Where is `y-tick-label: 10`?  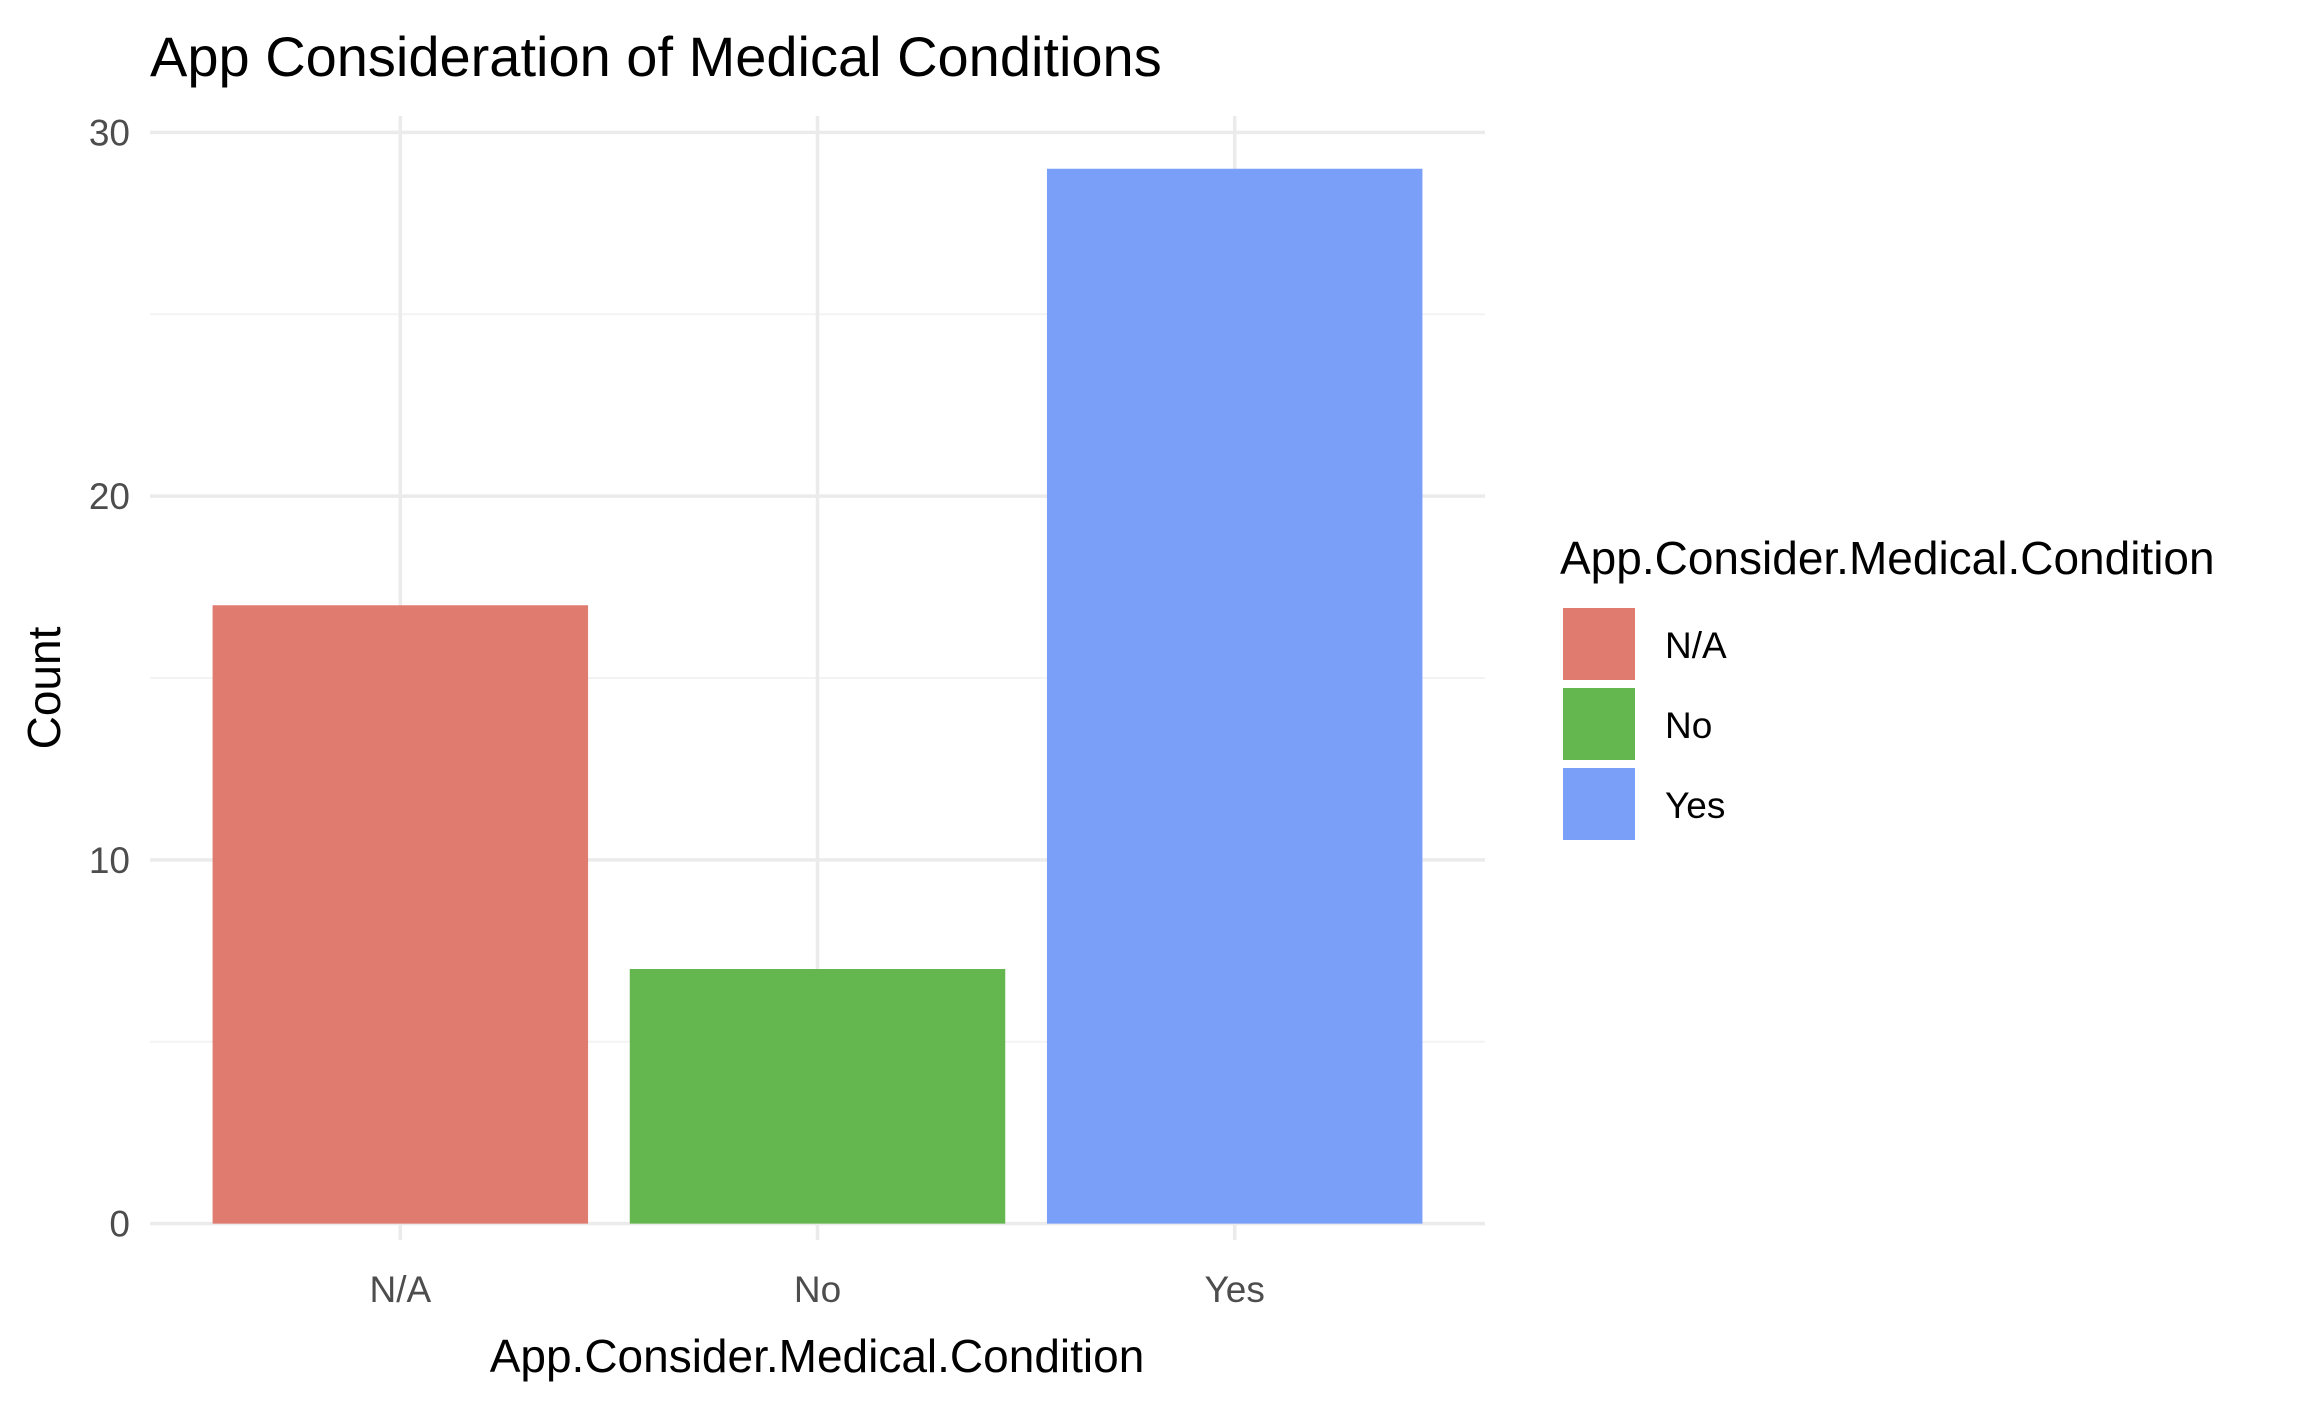
y-tick-label: 10 is located at coordinates (109, 860).